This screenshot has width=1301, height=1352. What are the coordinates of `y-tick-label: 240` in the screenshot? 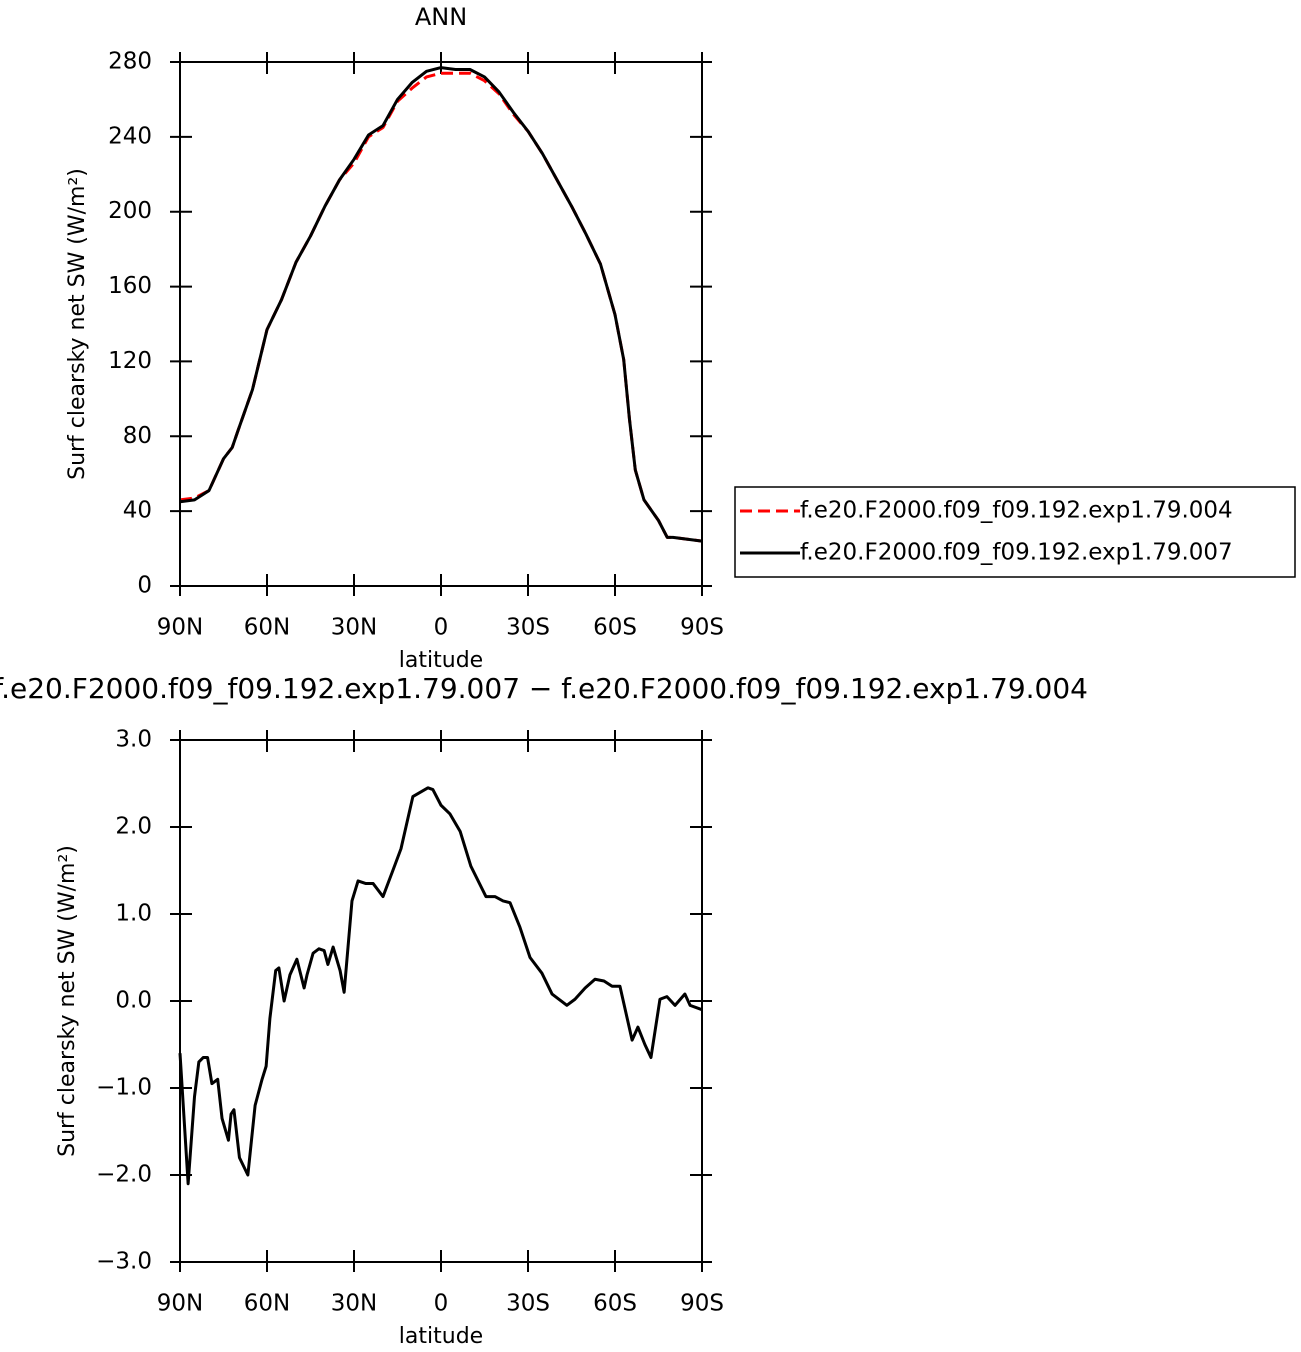 It's located at (130, 136).